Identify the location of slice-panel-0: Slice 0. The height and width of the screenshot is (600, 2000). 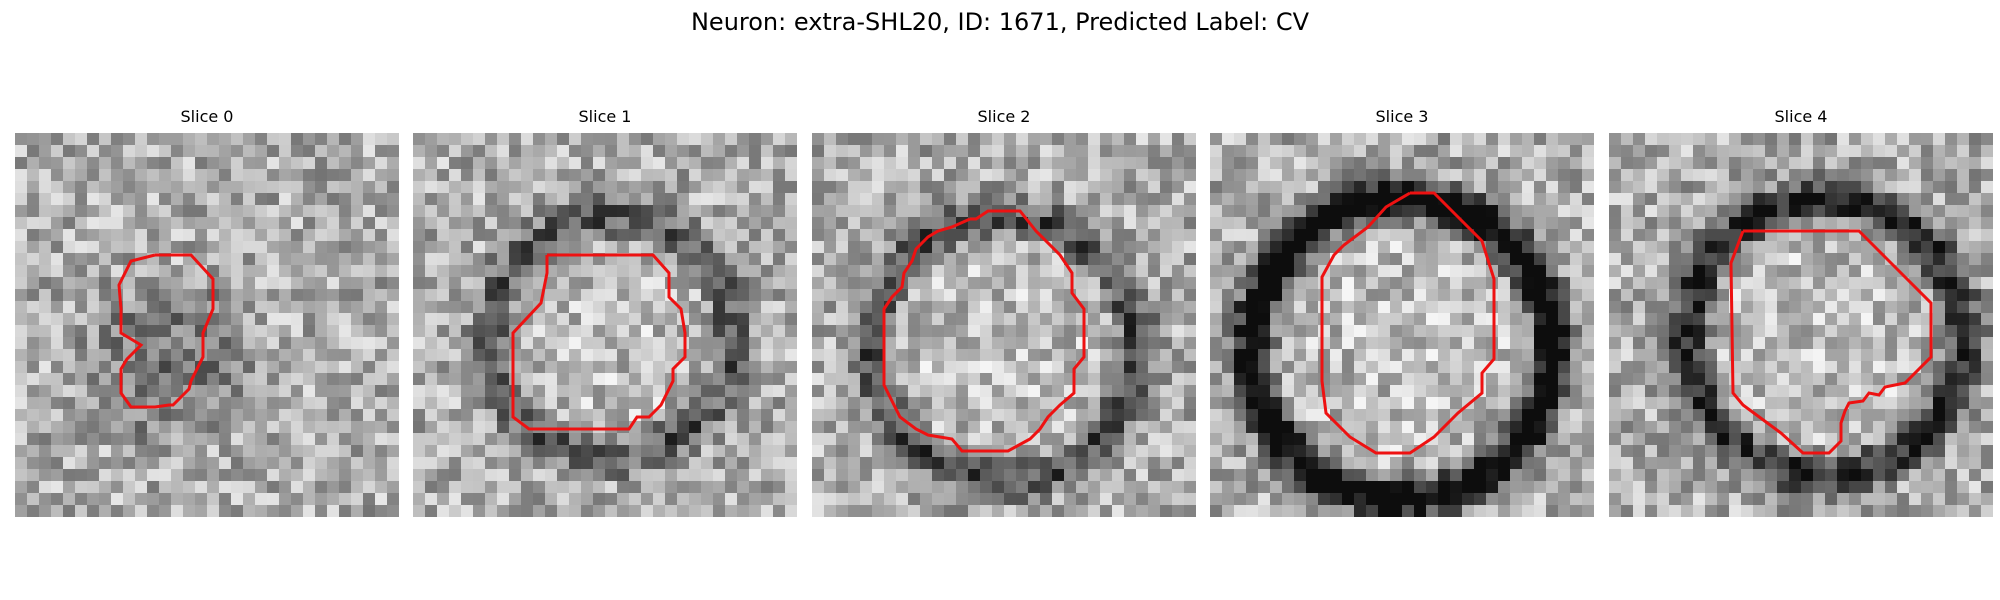
(207, 311).